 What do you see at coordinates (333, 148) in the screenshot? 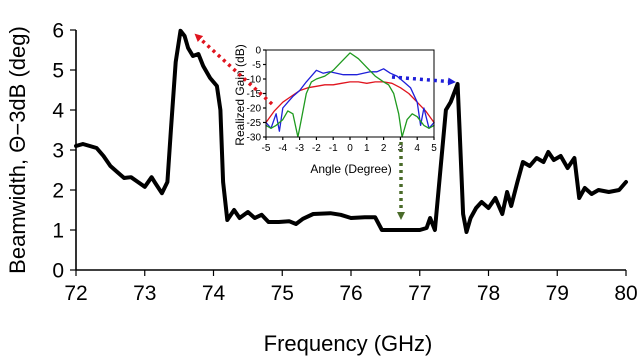
I see `inset-x-tick-label: -1` at bounding box center [333, 148].